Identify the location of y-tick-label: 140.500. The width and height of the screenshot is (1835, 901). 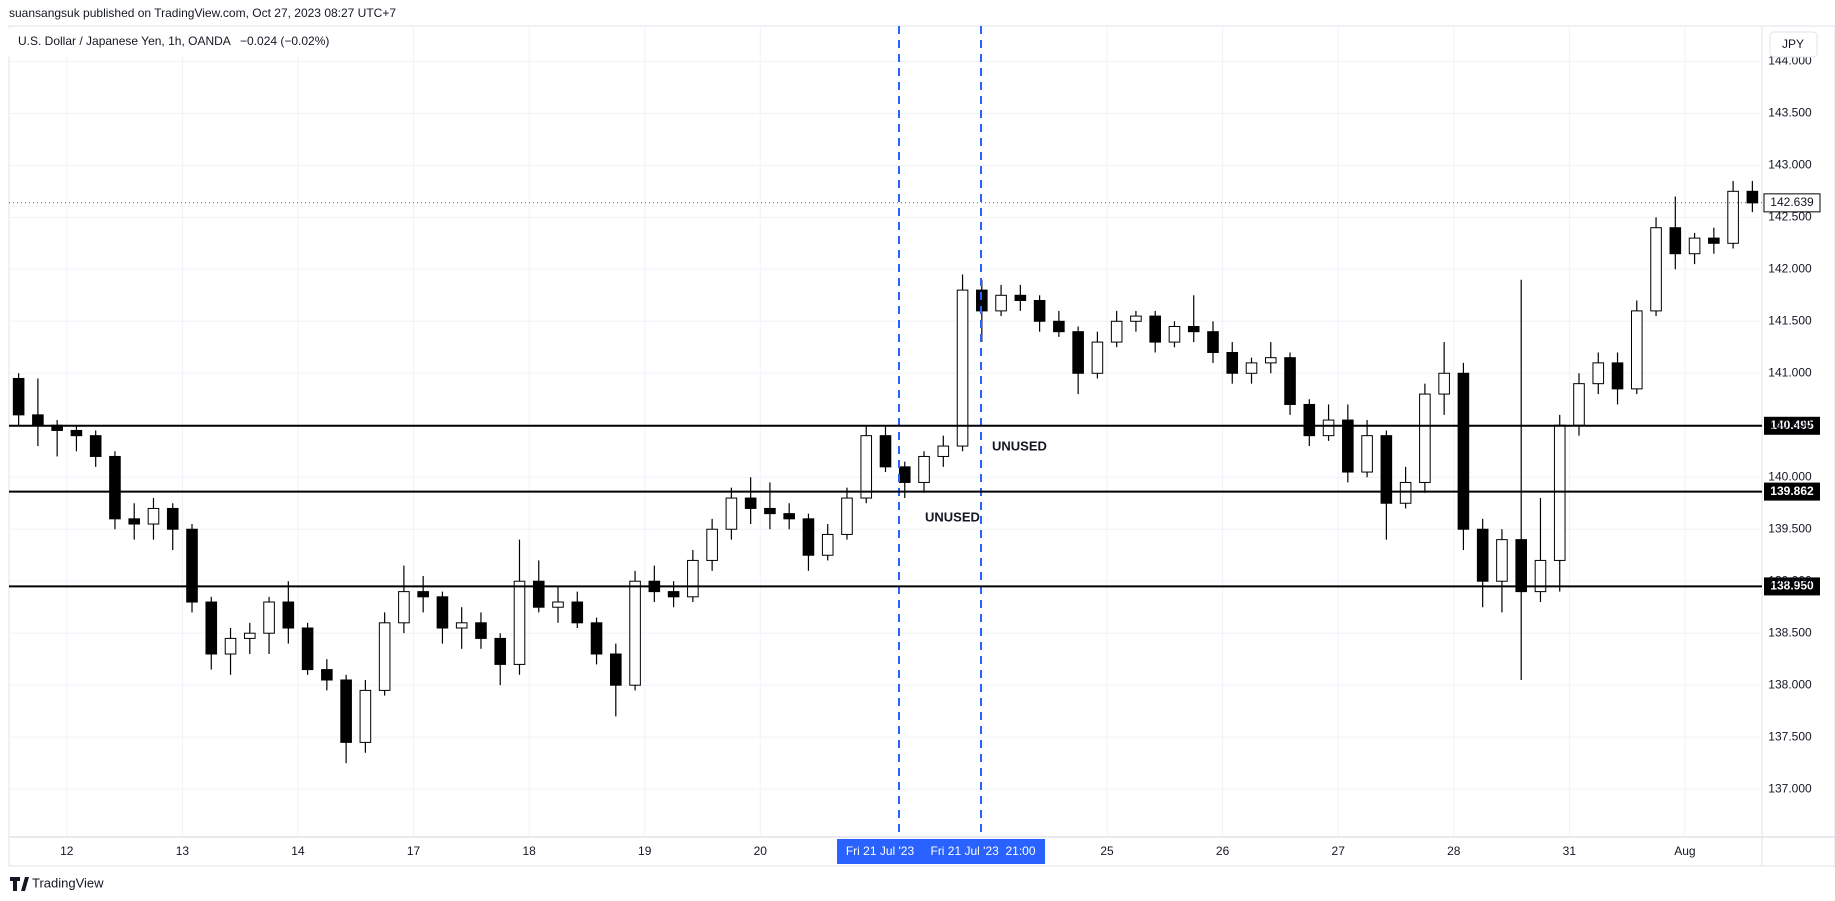
(1790, 424).